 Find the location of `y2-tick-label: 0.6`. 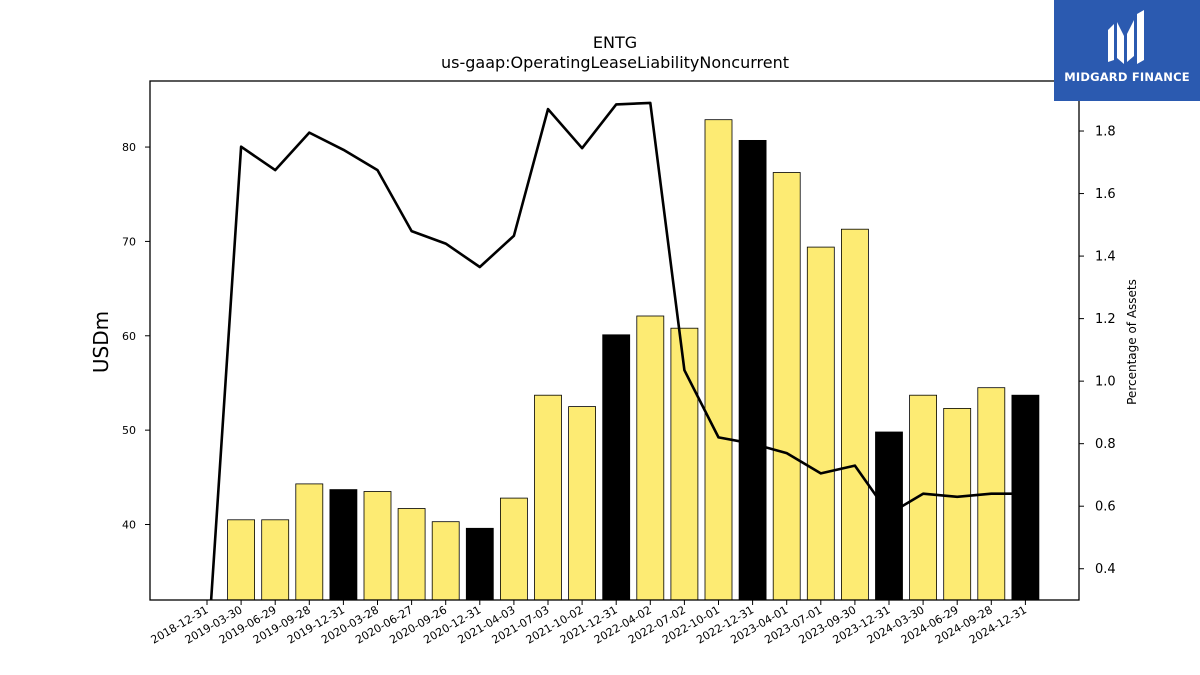

y2-tick-label: 0.6 is located at coordinates (1105, 507).